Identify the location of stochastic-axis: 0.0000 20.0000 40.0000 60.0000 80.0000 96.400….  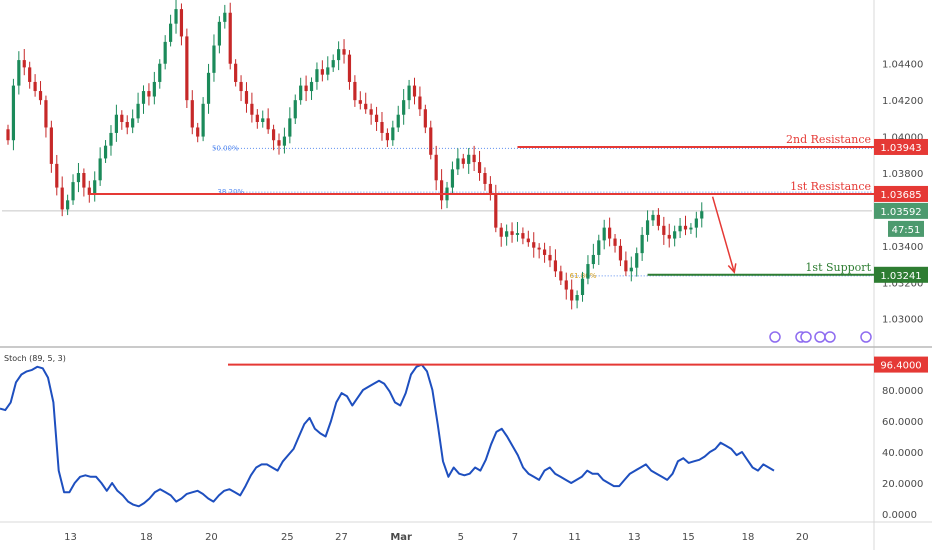
(901, 438).